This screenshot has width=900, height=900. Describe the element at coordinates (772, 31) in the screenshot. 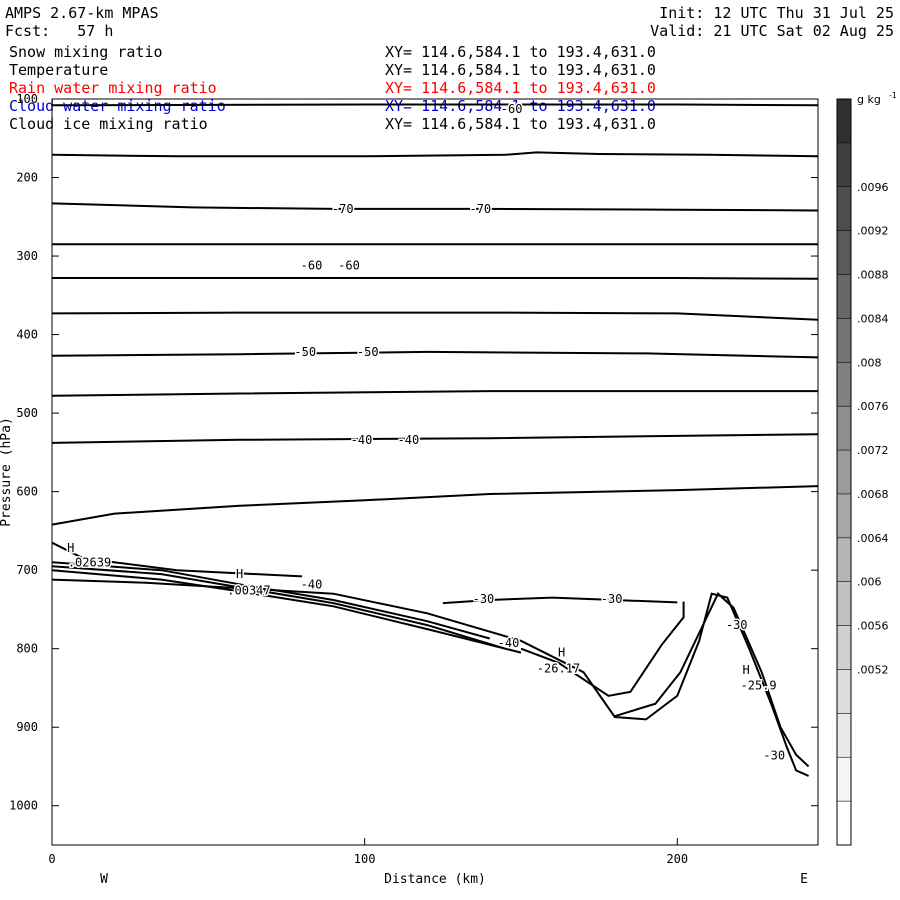

I see `valid-time: Valid: 21 UTC Sat 02 Aug 25` at that location.